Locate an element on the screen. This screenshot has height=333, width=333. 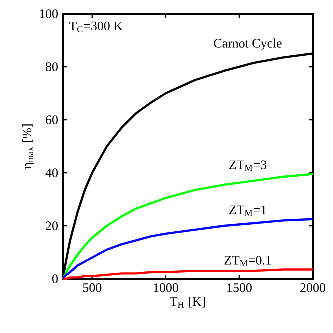
y-tick-label: 60 is located at coordinates (52, 120).